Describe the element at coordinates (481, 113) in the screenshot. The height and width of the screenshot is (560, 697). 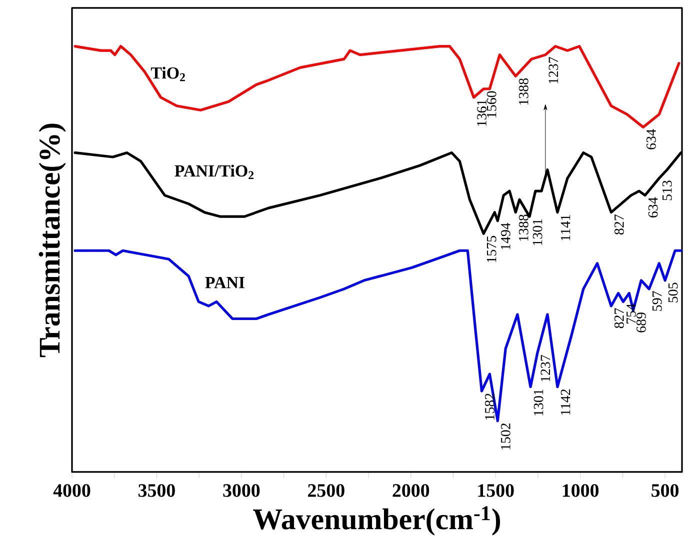
I see `annotation: 1361` at that location.